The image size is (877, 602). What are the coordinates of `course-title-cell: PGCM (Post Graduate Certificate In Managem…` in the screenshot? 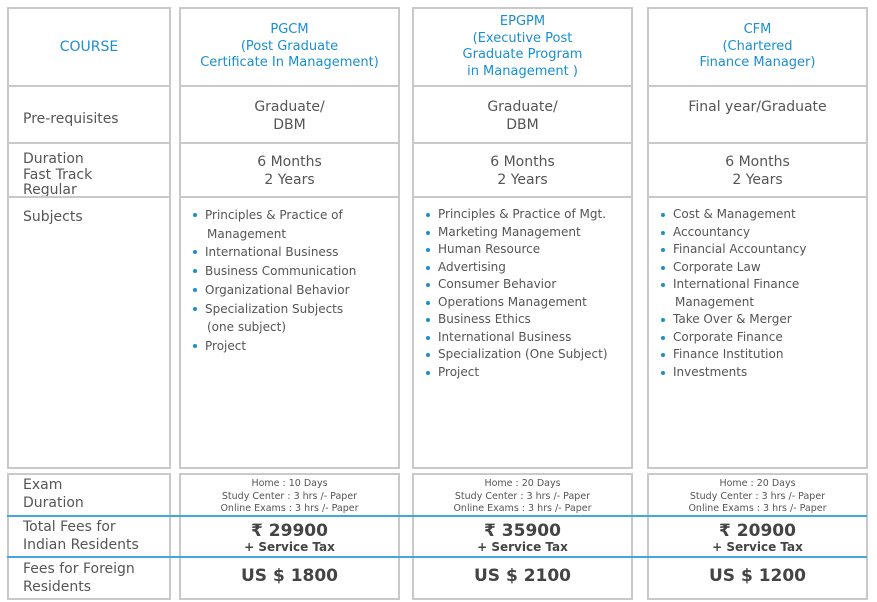 It's located at (289, 47).